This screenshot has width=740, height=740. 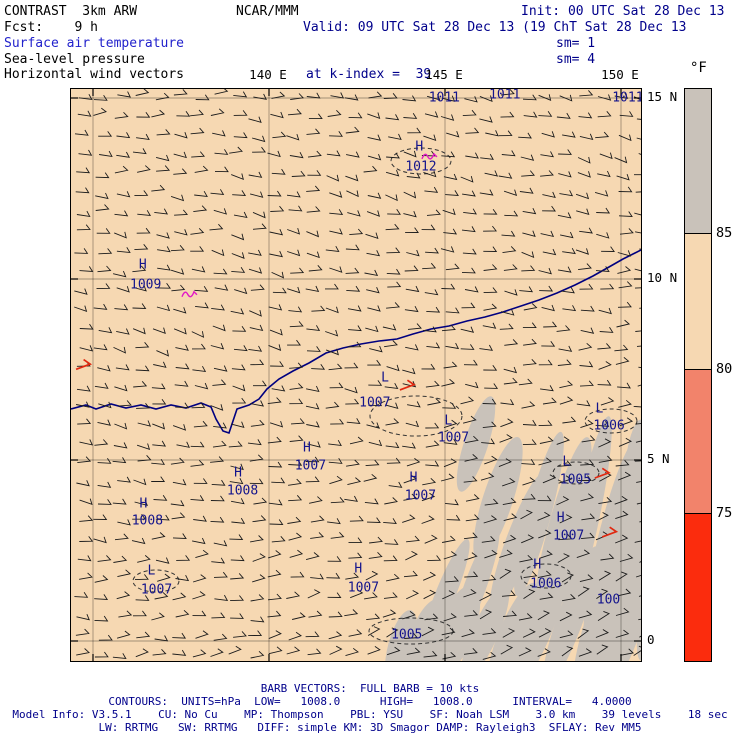 I want to click on init-time-label: Init: 00 UTC Sat 28 Dec 13, so click(x=623, y=11).